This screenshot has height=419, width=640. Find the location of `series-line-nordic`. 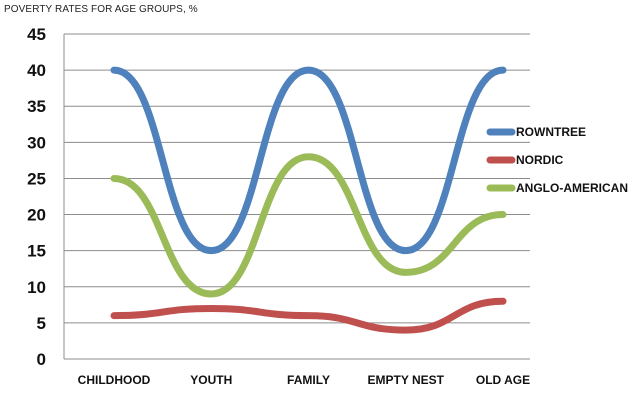

series-line-nordic is located at coordinates (308, 315).